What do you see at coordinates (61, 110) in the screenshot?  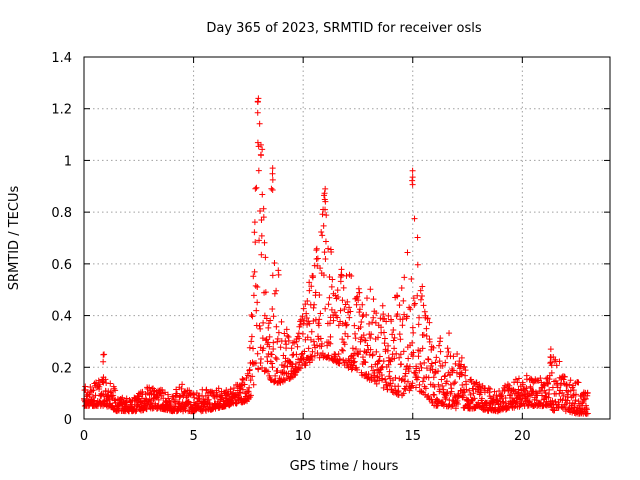 I see `y-tick-label: 1.2` at bounding box center [61, 110].